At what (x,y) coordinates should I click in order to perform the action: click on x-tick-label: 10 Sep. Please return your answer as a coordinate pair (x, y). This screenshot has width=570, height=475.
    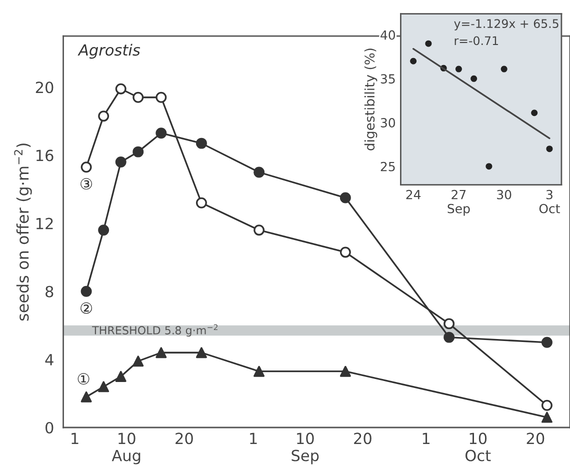
    Looking at the image, I should click on (305, 448).